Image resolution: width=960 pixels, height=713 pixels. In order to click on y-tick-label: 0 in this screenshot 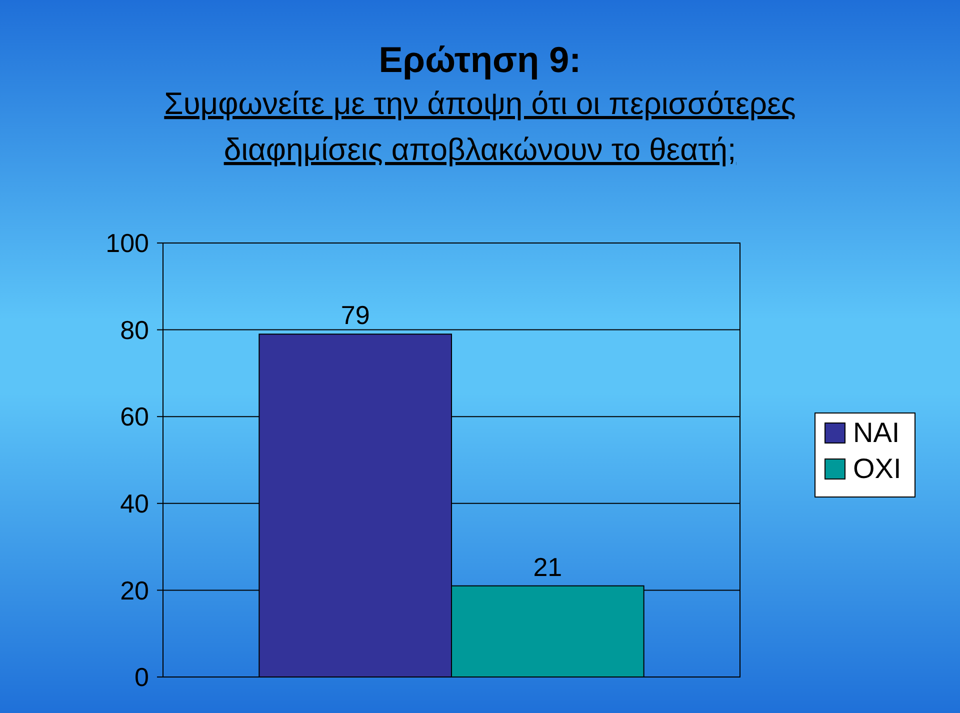, I will do `click(141, 677)`.